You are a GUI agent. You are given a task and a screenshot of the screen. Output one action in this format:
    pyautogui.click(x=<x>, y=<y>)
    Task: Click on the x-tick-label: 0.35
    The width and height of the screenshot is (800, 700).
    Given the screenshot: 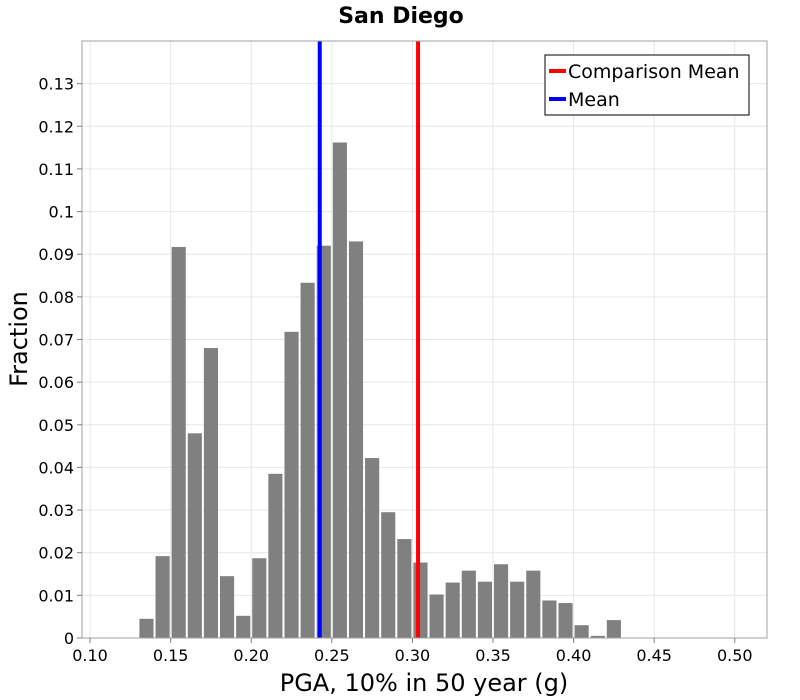 What is the action you would take?
    pyautogui.click(x=493, y=655)
    